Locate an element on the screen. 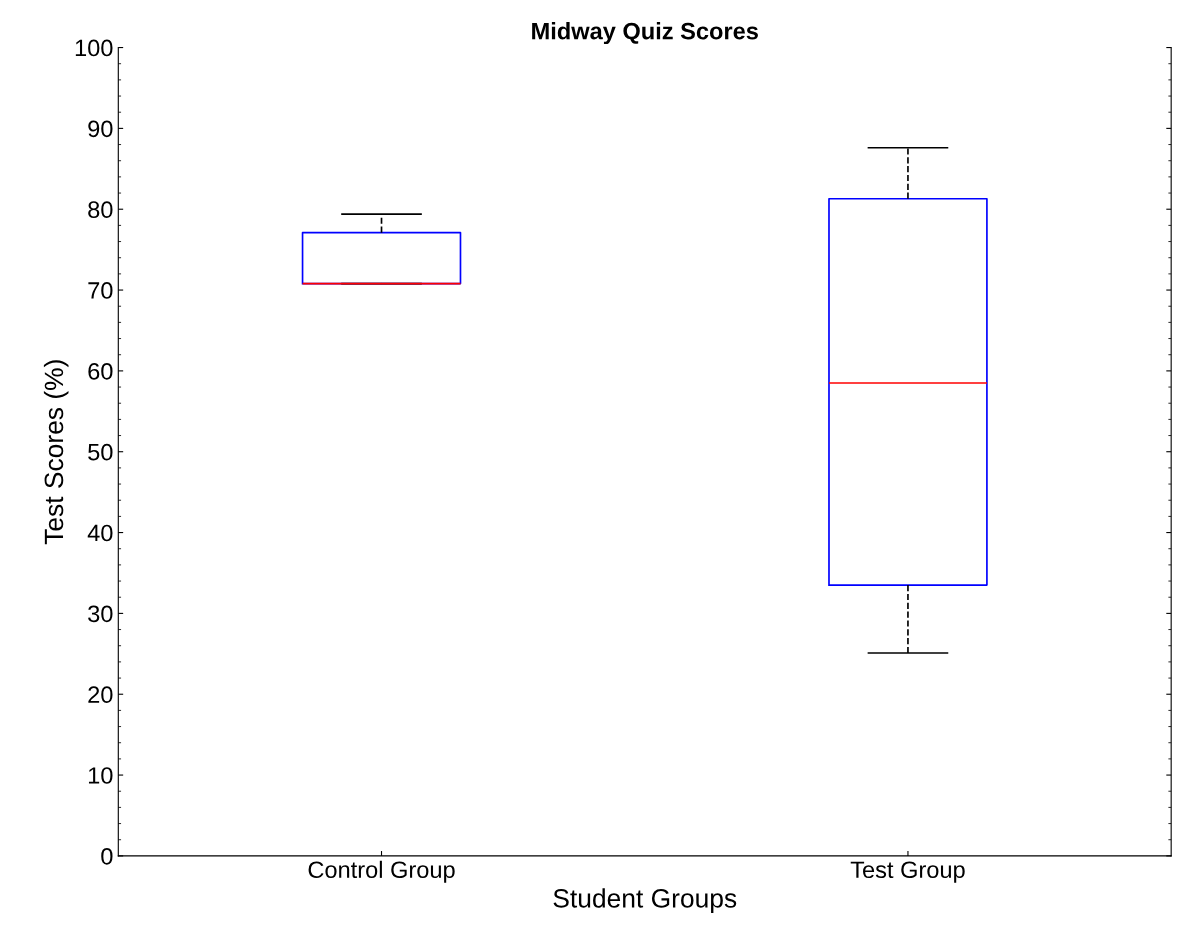 Image resolution: width=1183 pixels, height=951 pixels. y-tick-label: 60 is located at coordinates (100, 371).